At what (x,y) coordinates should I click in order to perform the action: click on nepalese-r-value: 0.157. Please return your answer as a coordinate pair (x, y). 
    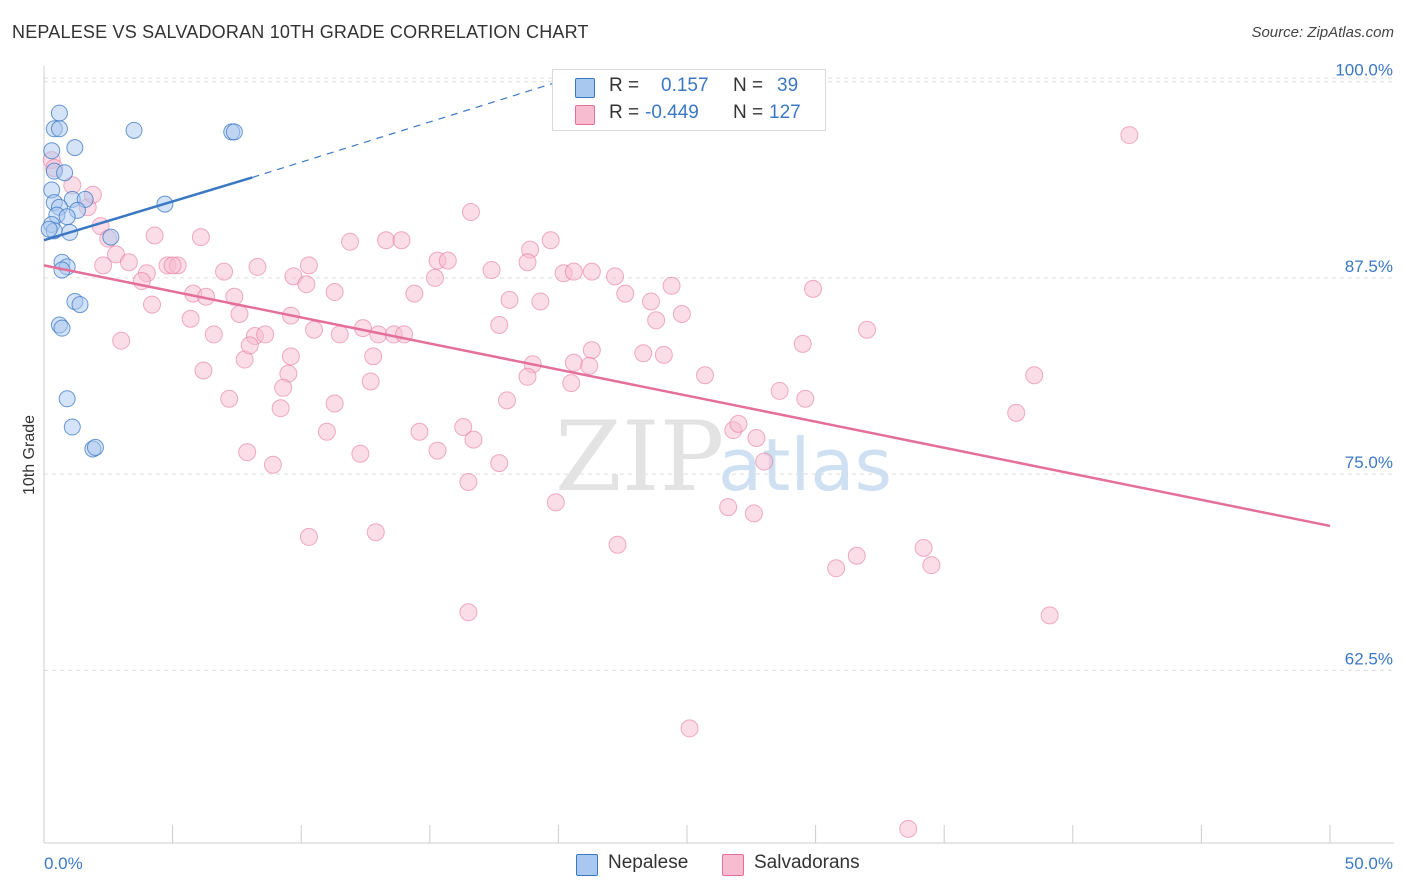
    Looking at the image, I should click on (685, 85).